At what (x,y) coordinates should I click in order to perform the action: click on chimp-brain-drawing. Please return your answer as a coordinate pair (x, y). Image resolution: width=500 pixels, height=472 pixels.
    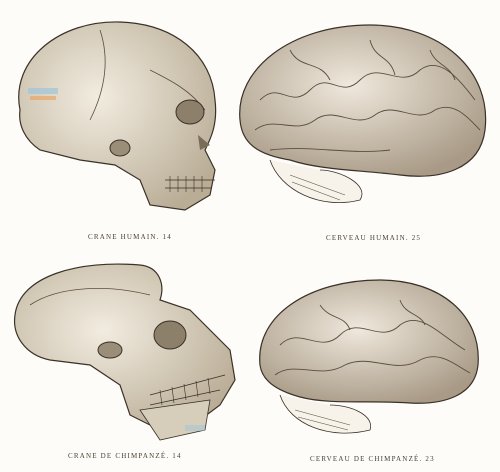
    Looking at the image, I should click on (369, 356).